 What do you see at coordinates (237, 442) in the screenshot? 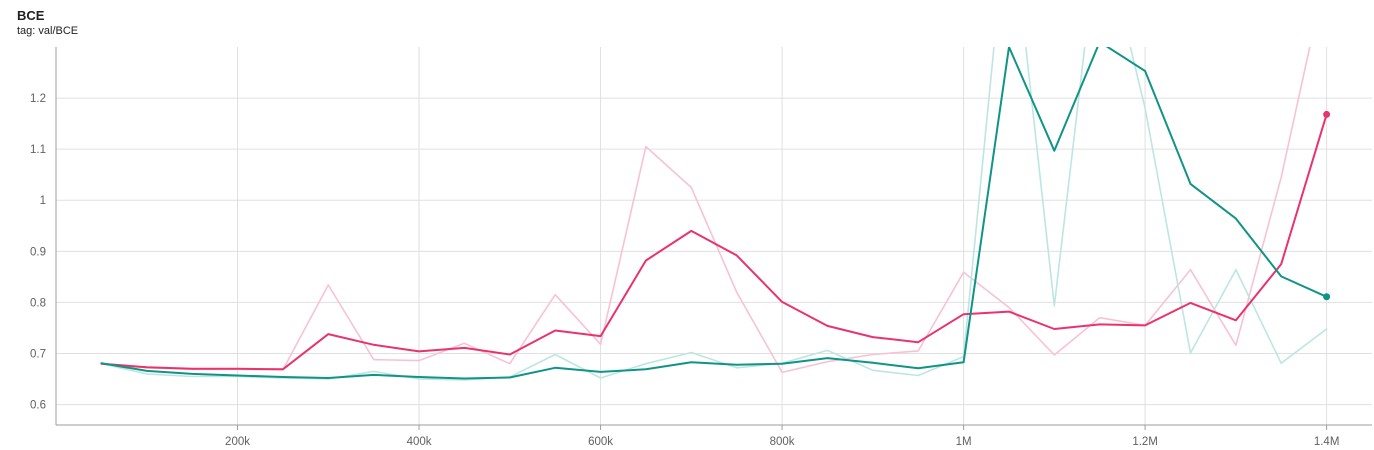
I see `x-tick-label: 200k` at bounding box center [237, 442].